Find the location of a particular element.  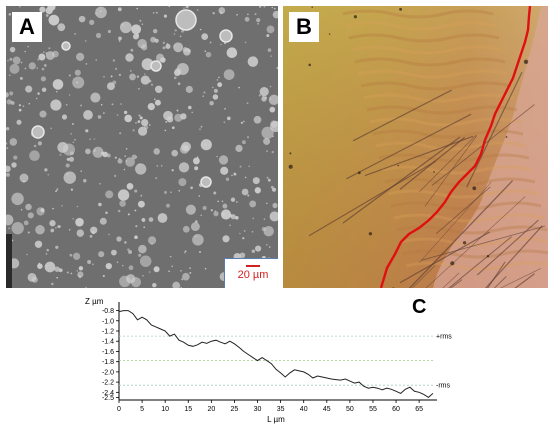

x-axis-label: L µm is located at coordinates (276, 419).